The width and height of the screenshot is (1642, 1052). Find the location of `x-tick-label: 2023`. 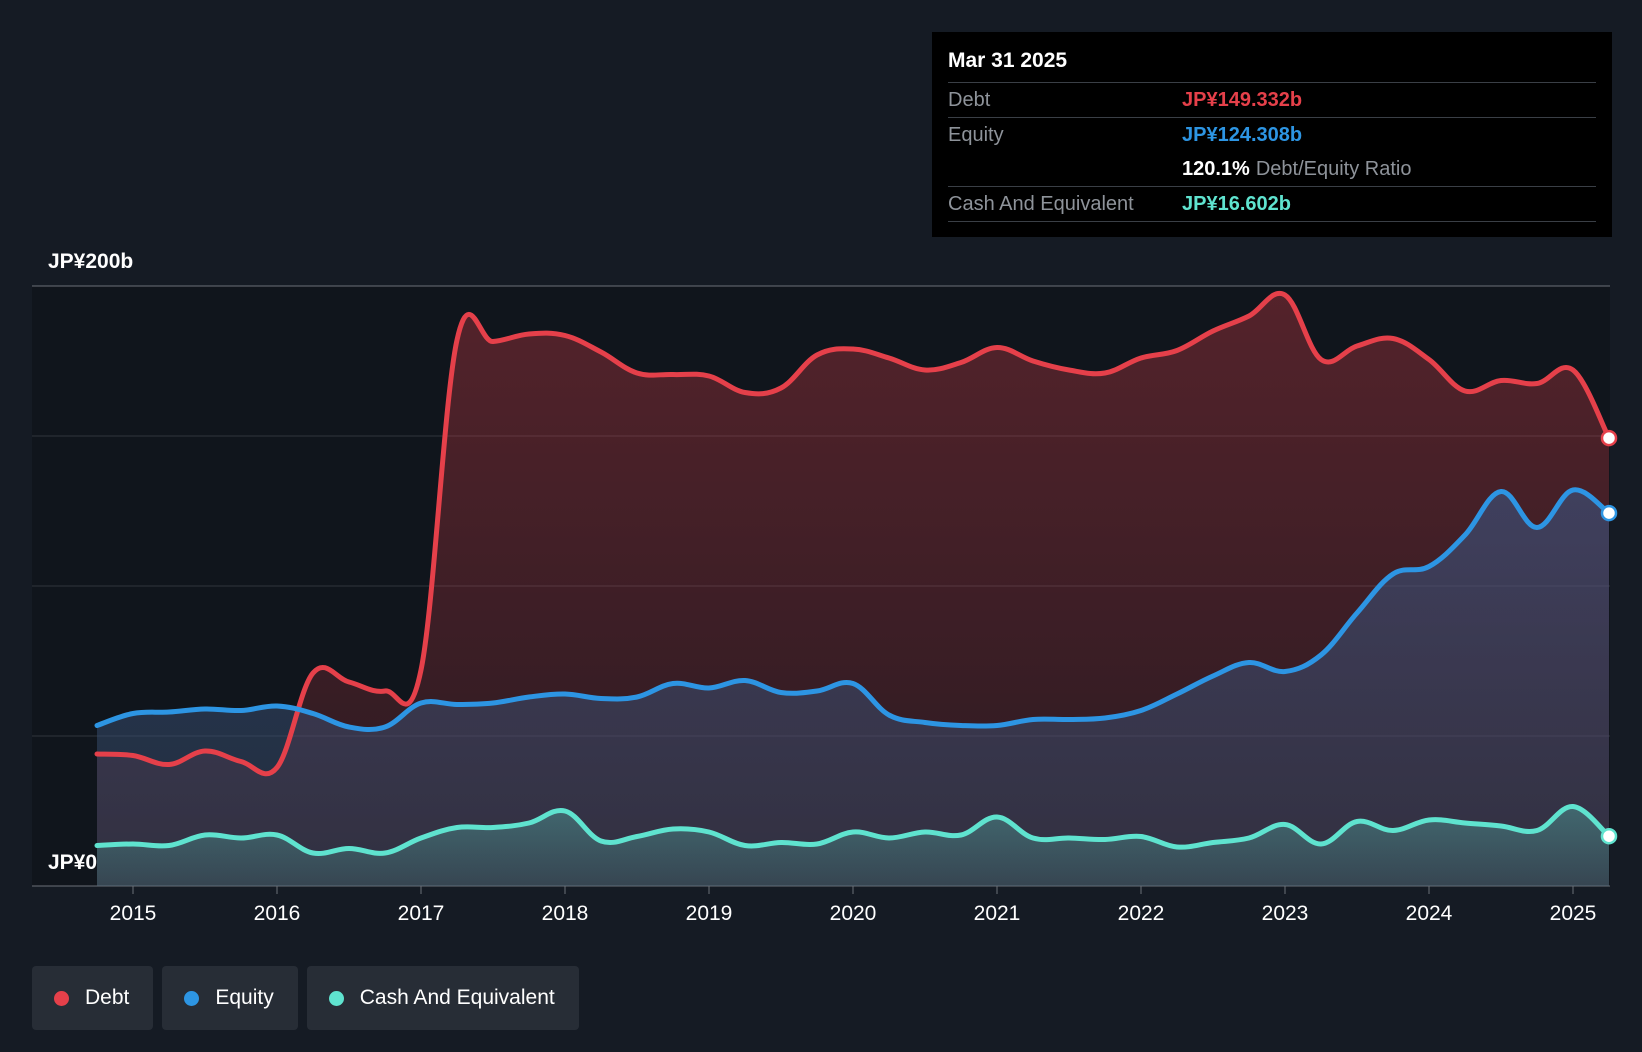

x-tick-label: 2023 is located at coordinates (1285, 913).